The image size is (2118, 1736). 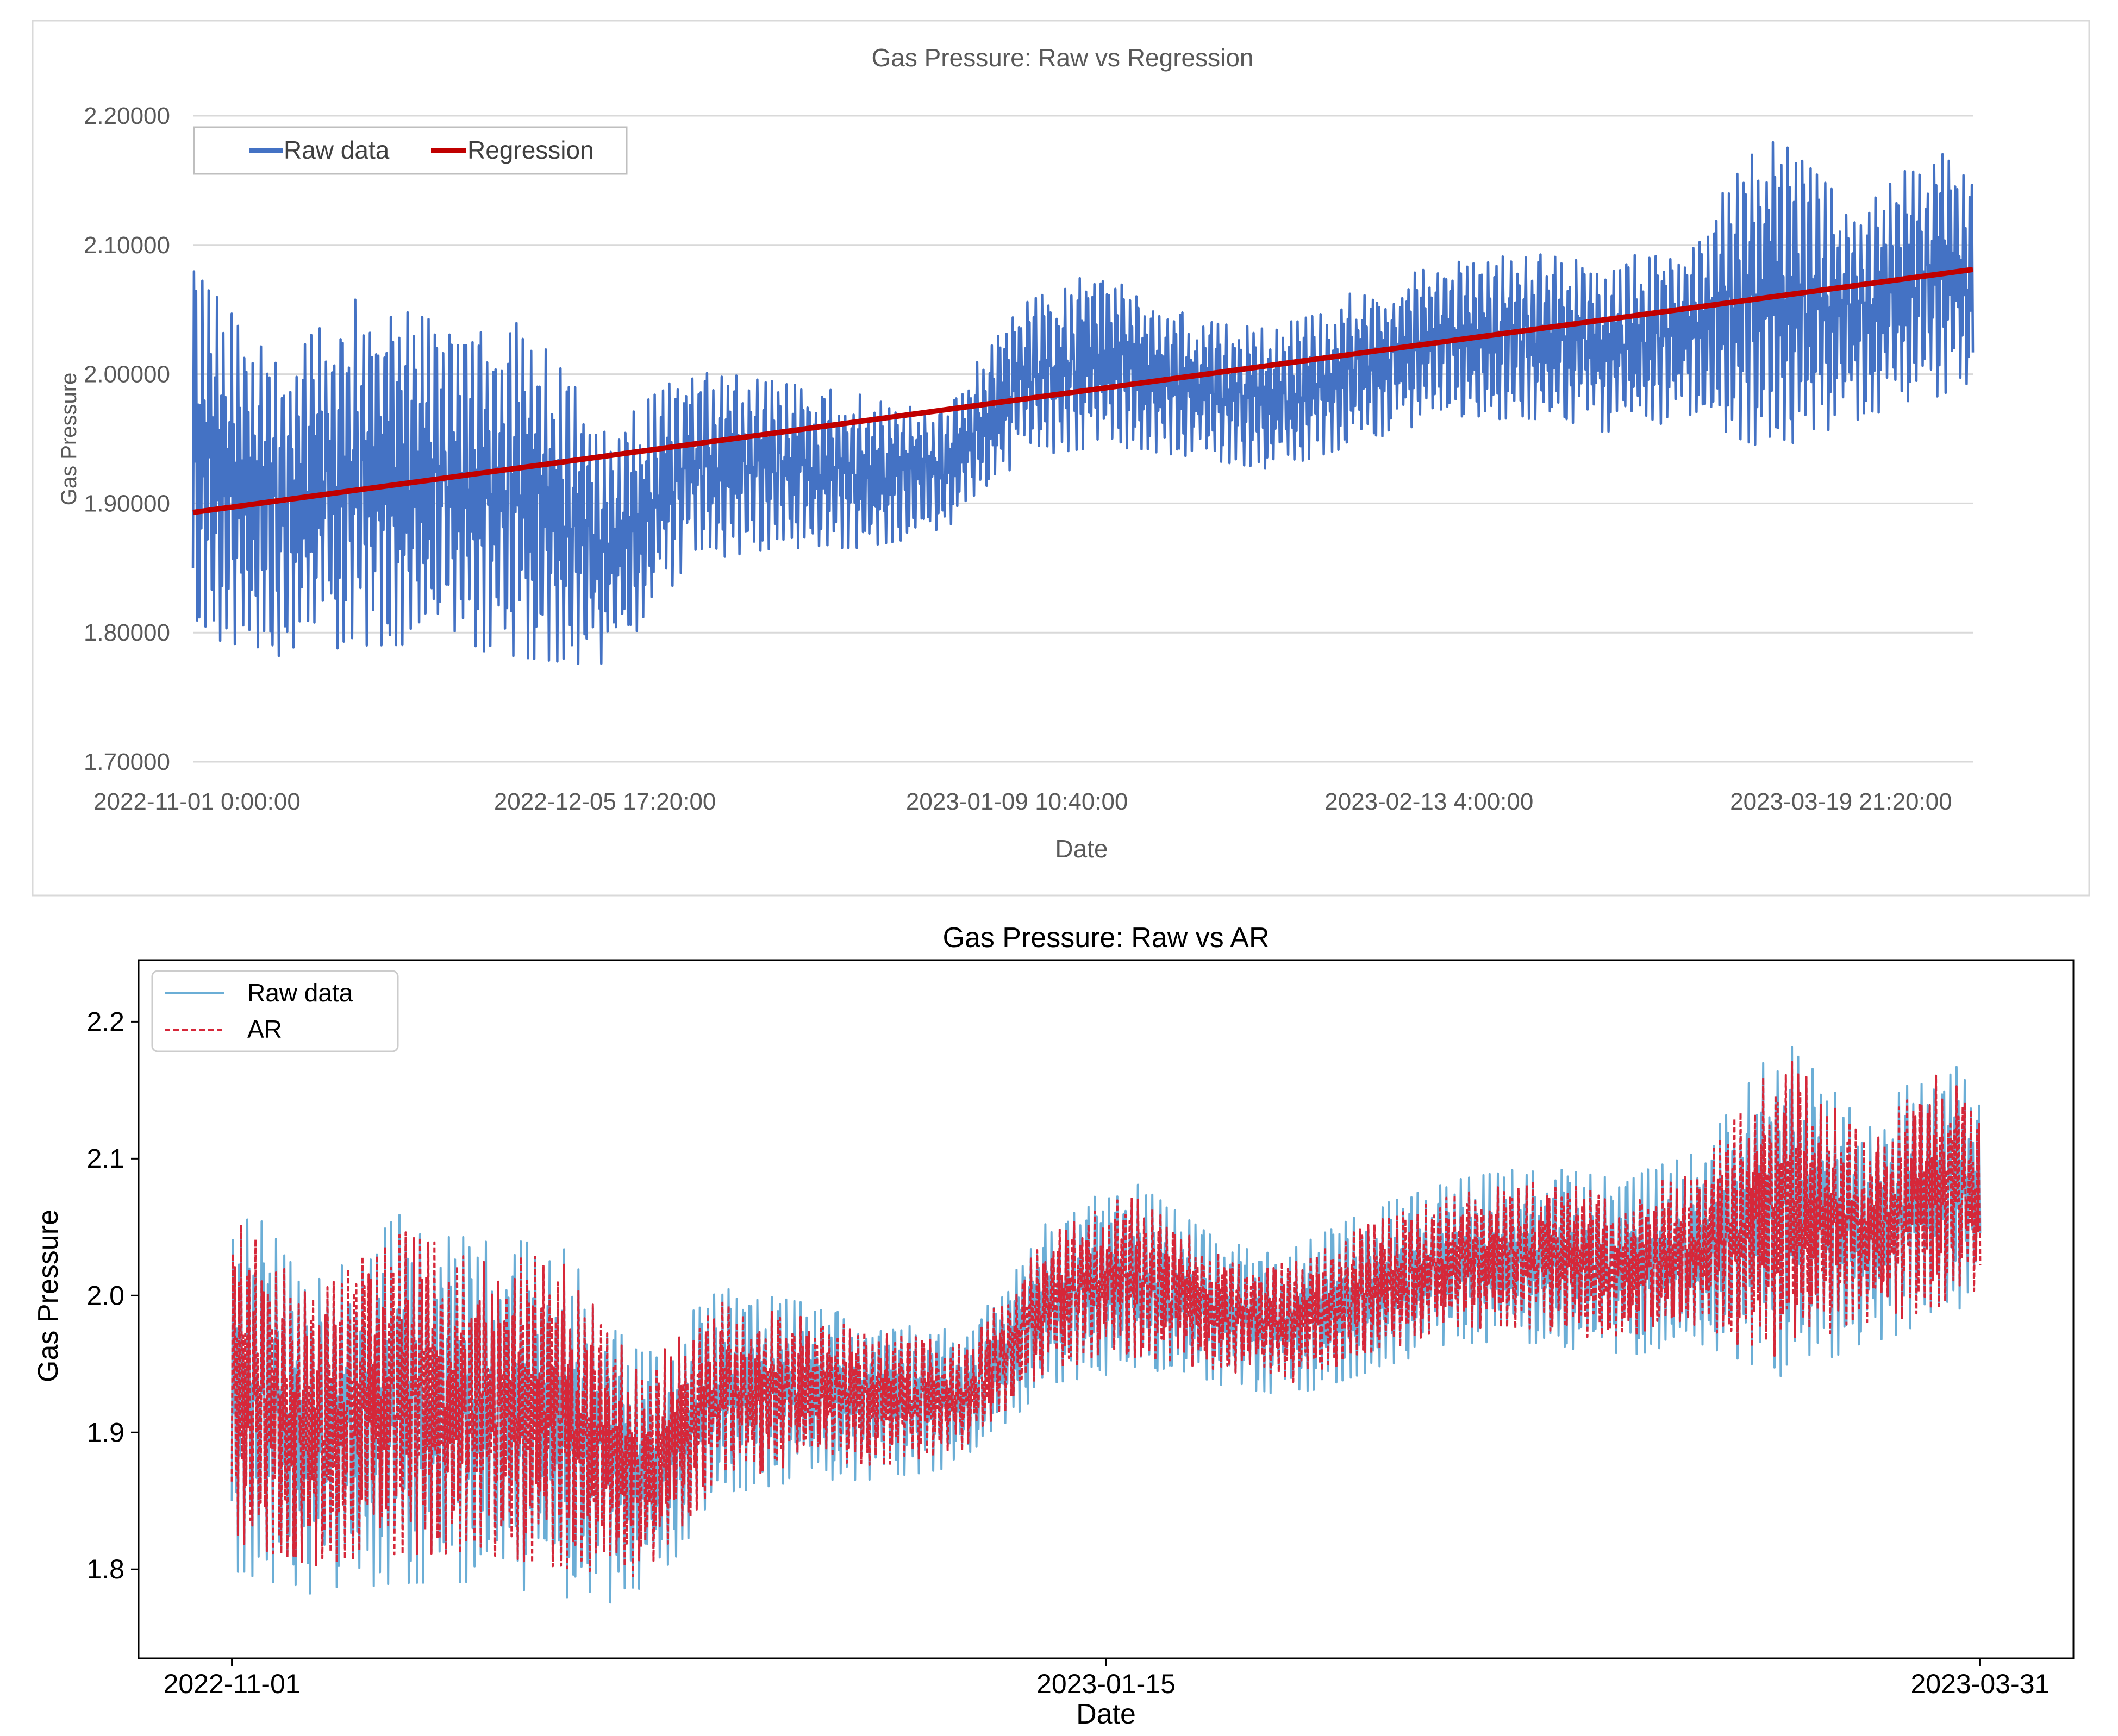 What do you see at coordinates (1081, 849) in the screenshot?
I see `chart-regression-xlabel: Date` at bounding box center [1081, 849].